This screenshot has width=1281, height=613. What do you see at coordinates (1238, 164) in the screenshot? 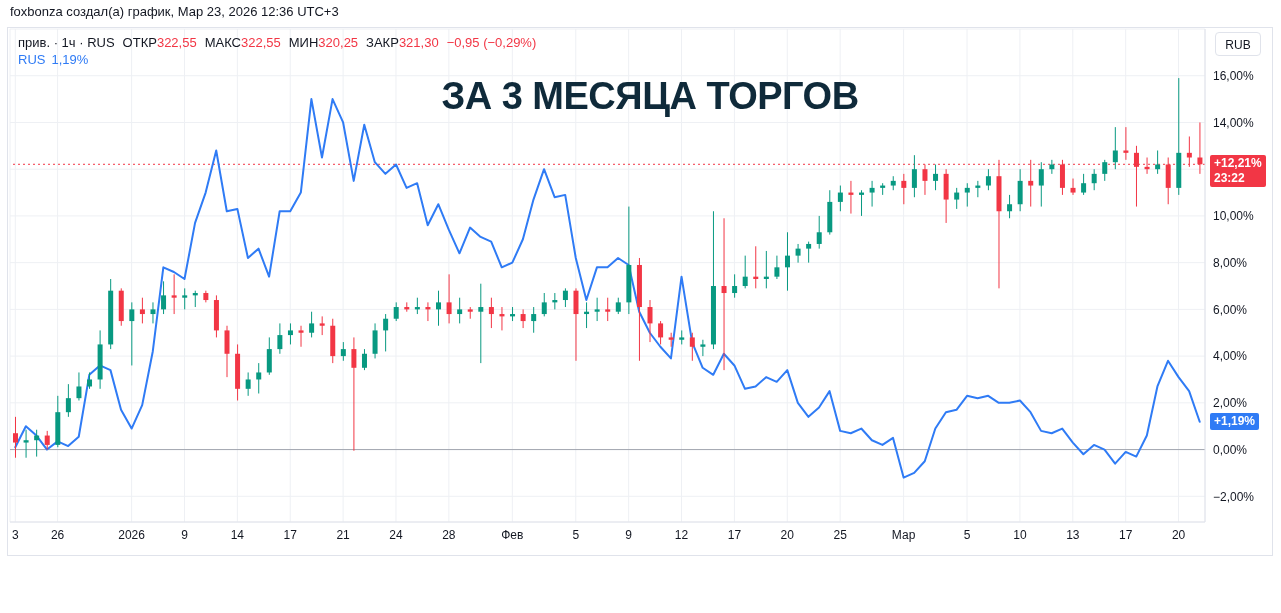
I see `ref-line-label: +12,21%` at bounding box center [1238, 164].